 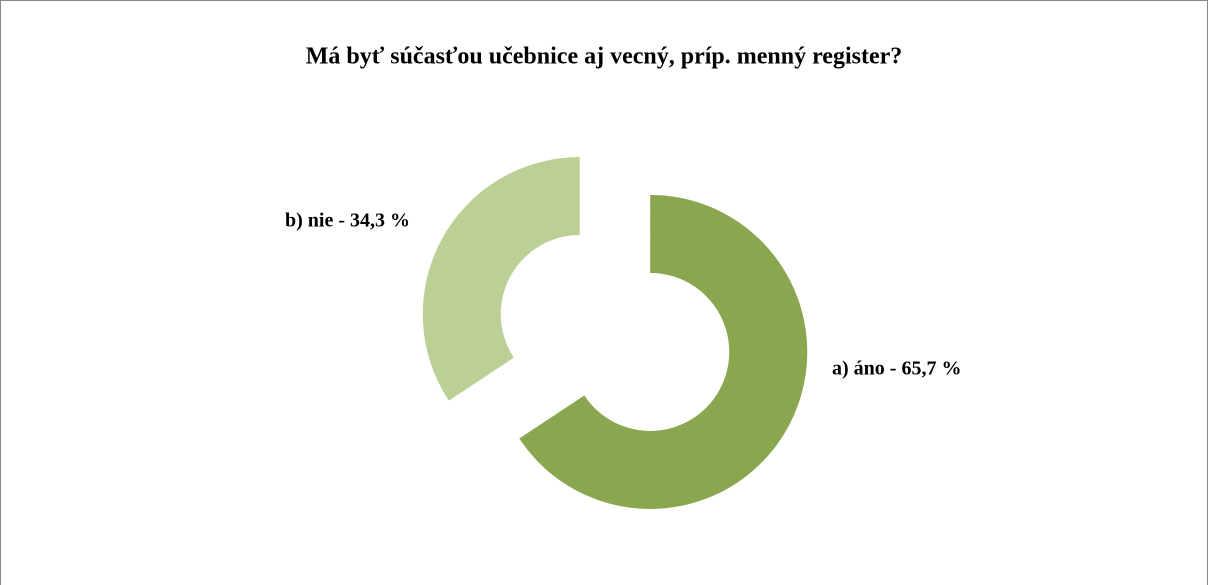 I want to click on data-label: b) nie - 34,3 %, so click(x=347, y=221).